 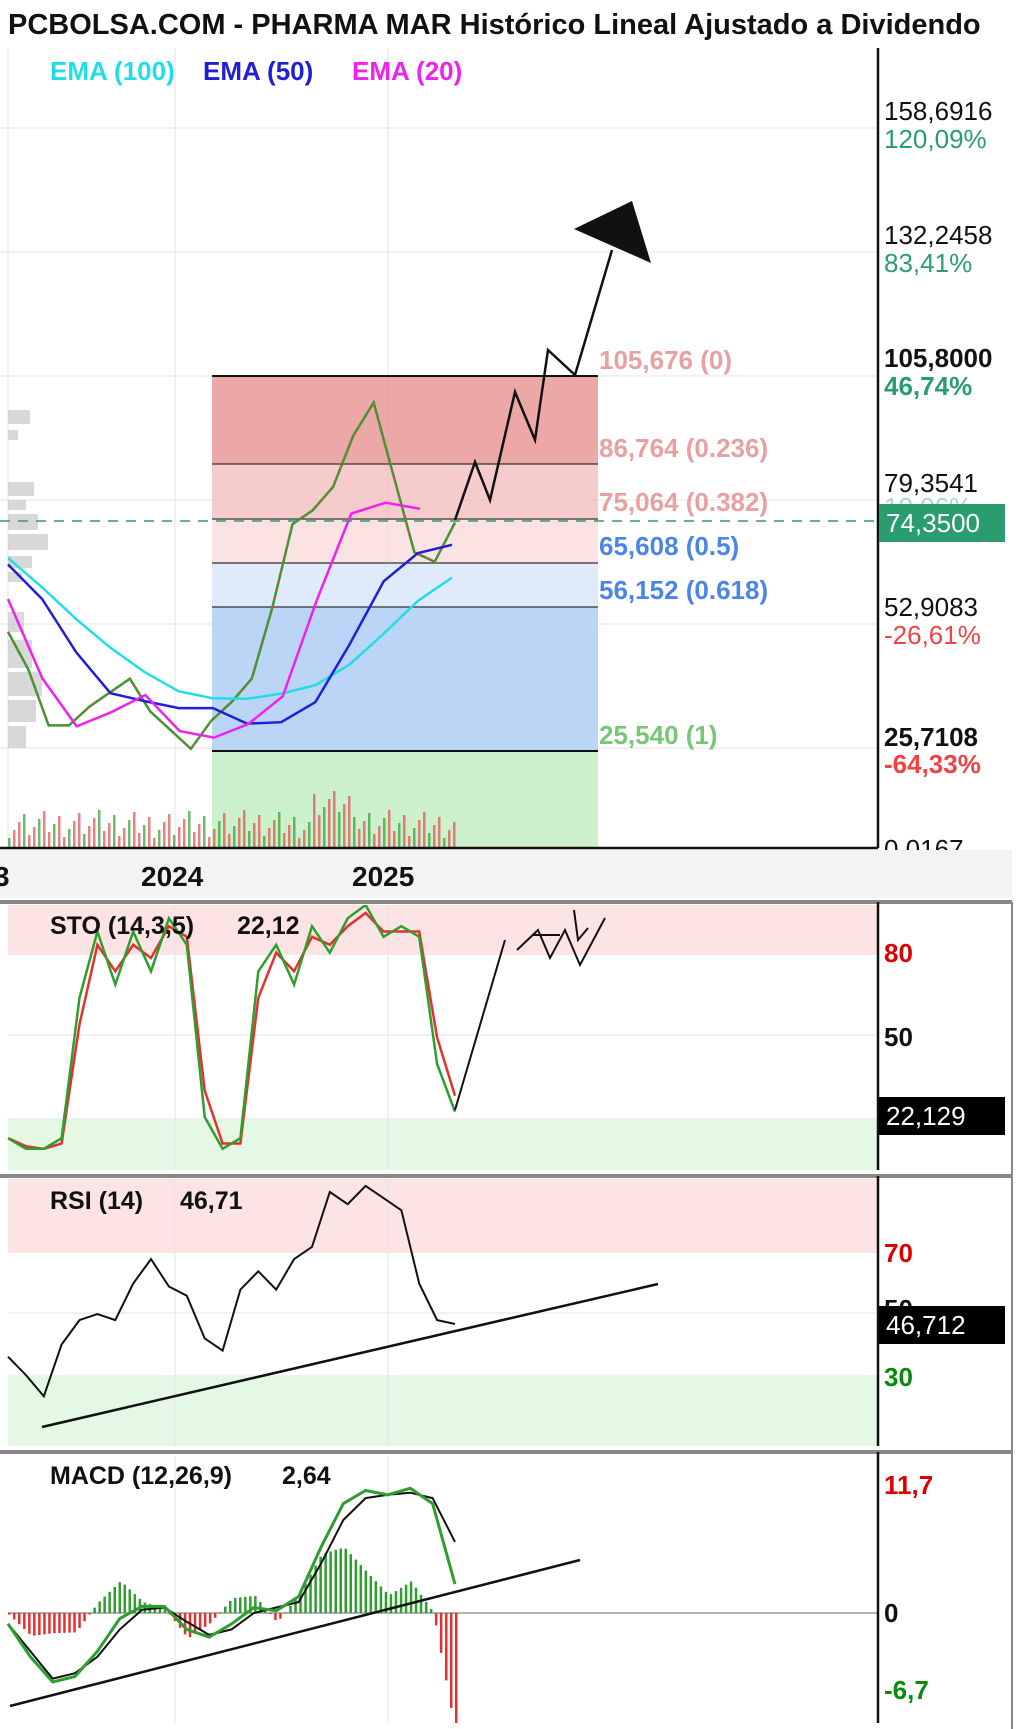 What do you see at coordinates (683, 448) in the screenshot?
I see `fib-label-0236: 86,764 (0.236)` at bounding box center [683, 448].